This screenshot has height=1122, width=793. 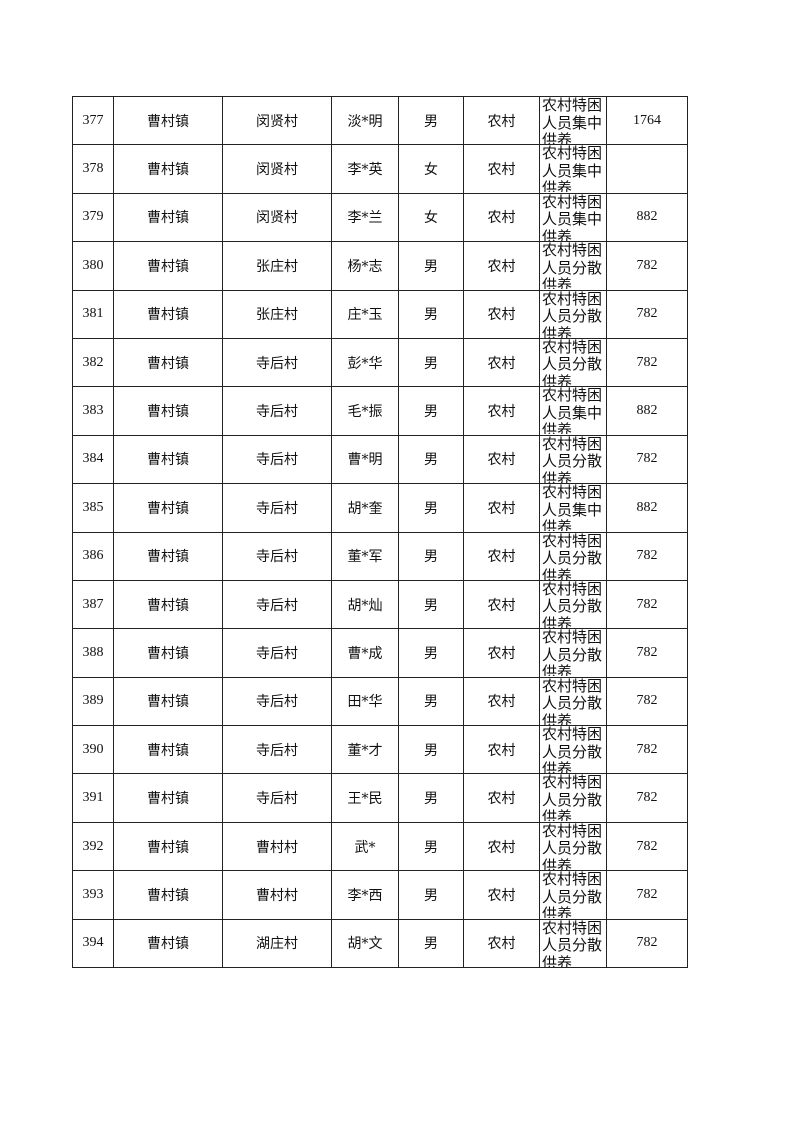 I want to click on amount-cell, so click(x=647, y=169).